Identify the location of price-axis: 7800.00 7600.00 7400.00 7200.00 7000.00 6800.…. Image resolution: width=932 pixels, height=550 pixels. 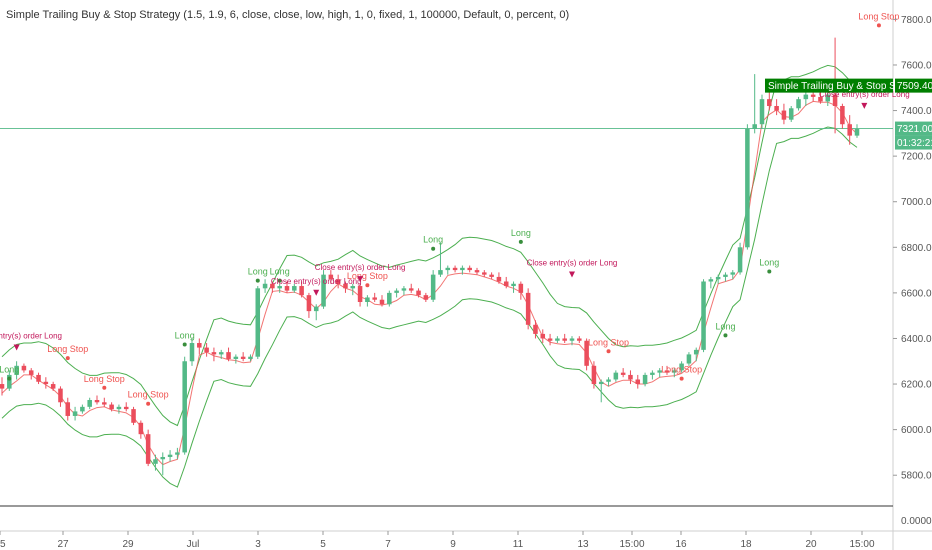
(912, 271).